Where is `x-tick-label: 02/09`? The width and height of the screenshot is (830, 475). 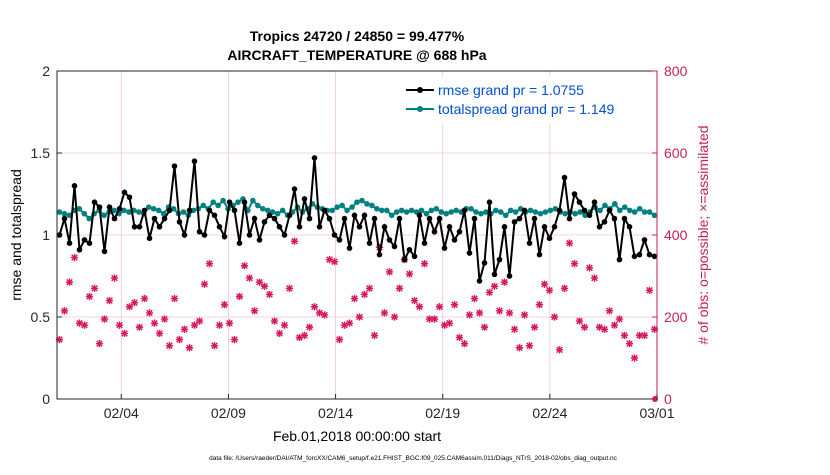 x-tick-label: 02/09 is located at coordinates (228, 413).